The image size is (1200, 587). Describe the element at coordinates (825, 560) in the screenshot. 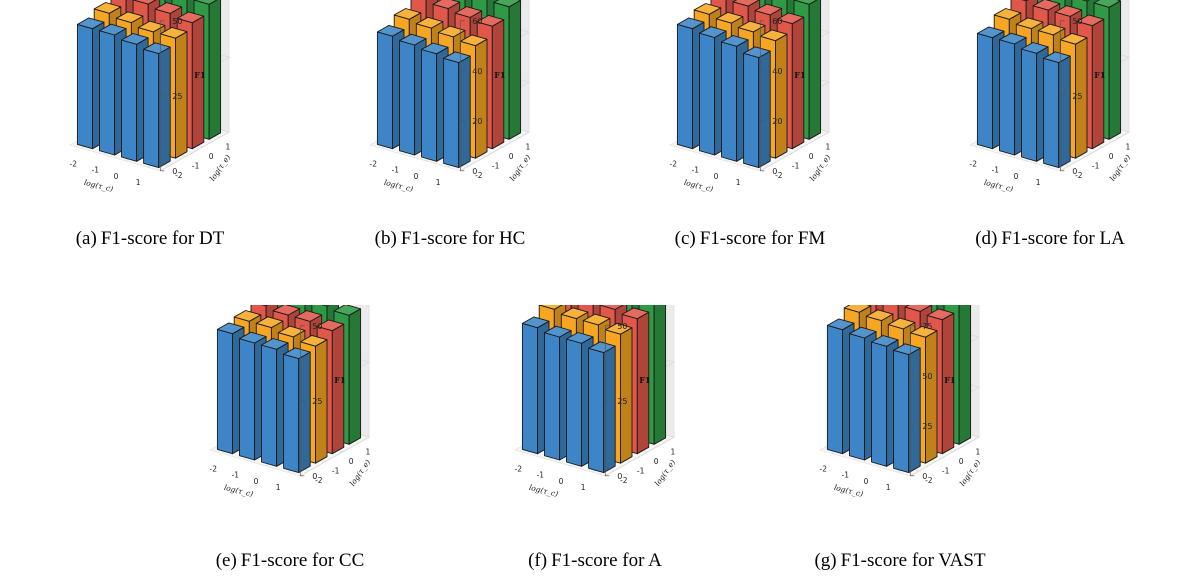

I see `caption-letter: (g)` at that location.